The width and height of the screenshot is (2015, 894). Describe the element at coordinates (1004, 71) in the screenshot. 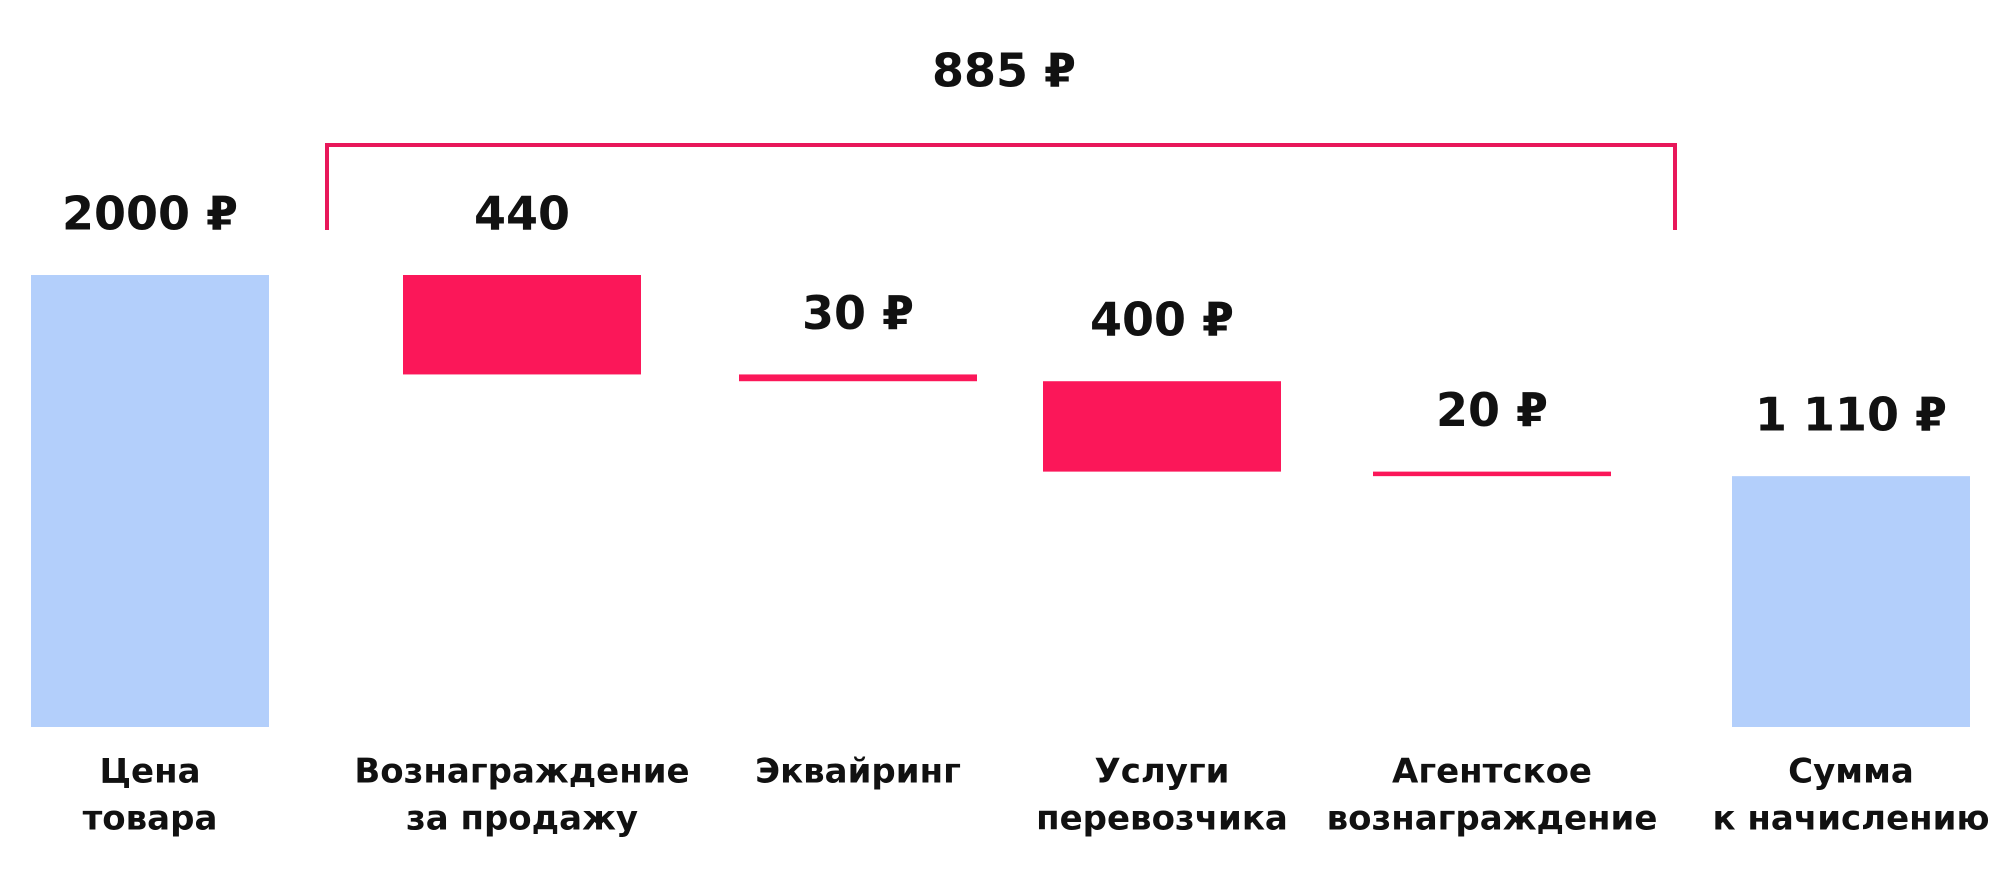

I see `bracket-label: 885 ₽` at that location.